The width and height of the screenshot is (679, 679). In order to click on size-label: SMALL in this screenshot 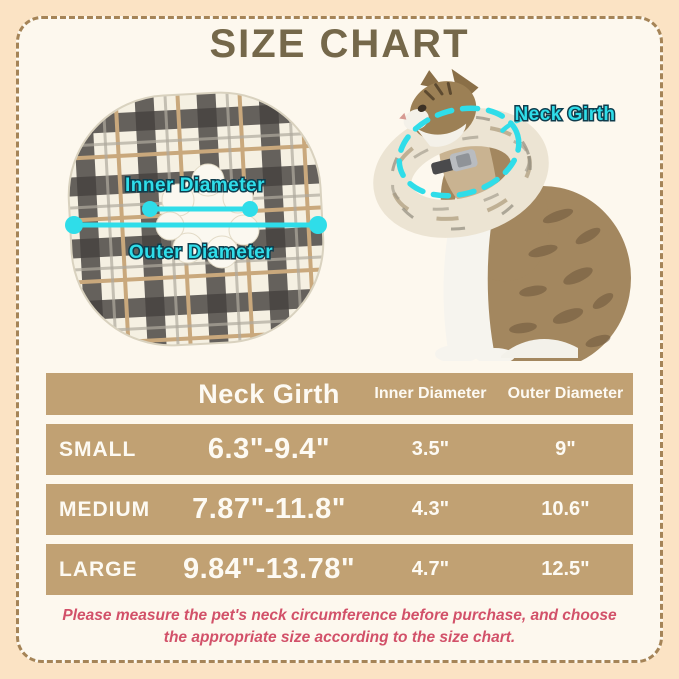, I will do `click(98, 449)`.